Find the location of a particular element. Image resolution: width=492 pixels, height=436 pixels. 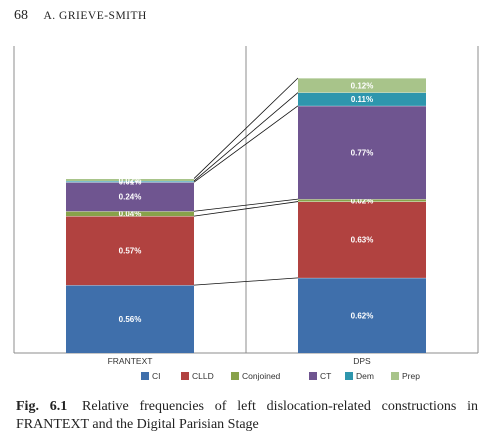

legend-swatch-prep is located at coordinates (395, 376).